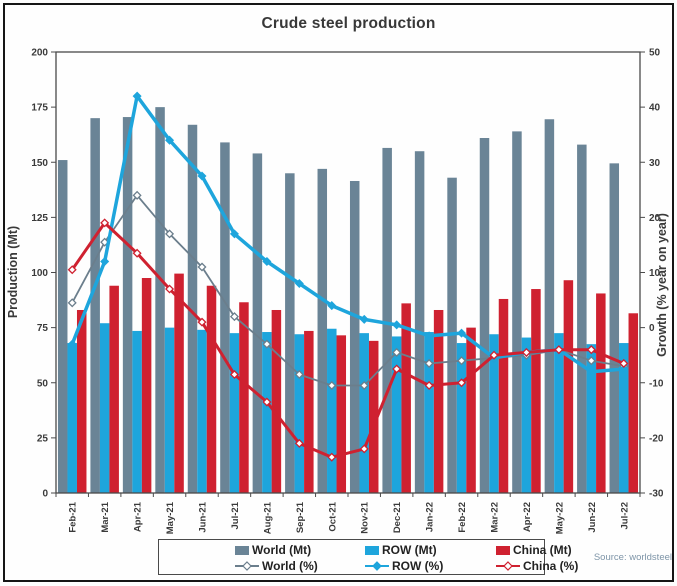 The image size is (677, 586). What do you see at coordinates (656, 383) in the screenshot?
I see `y-right-tick-label: -10` at bounding box center [656, 383].